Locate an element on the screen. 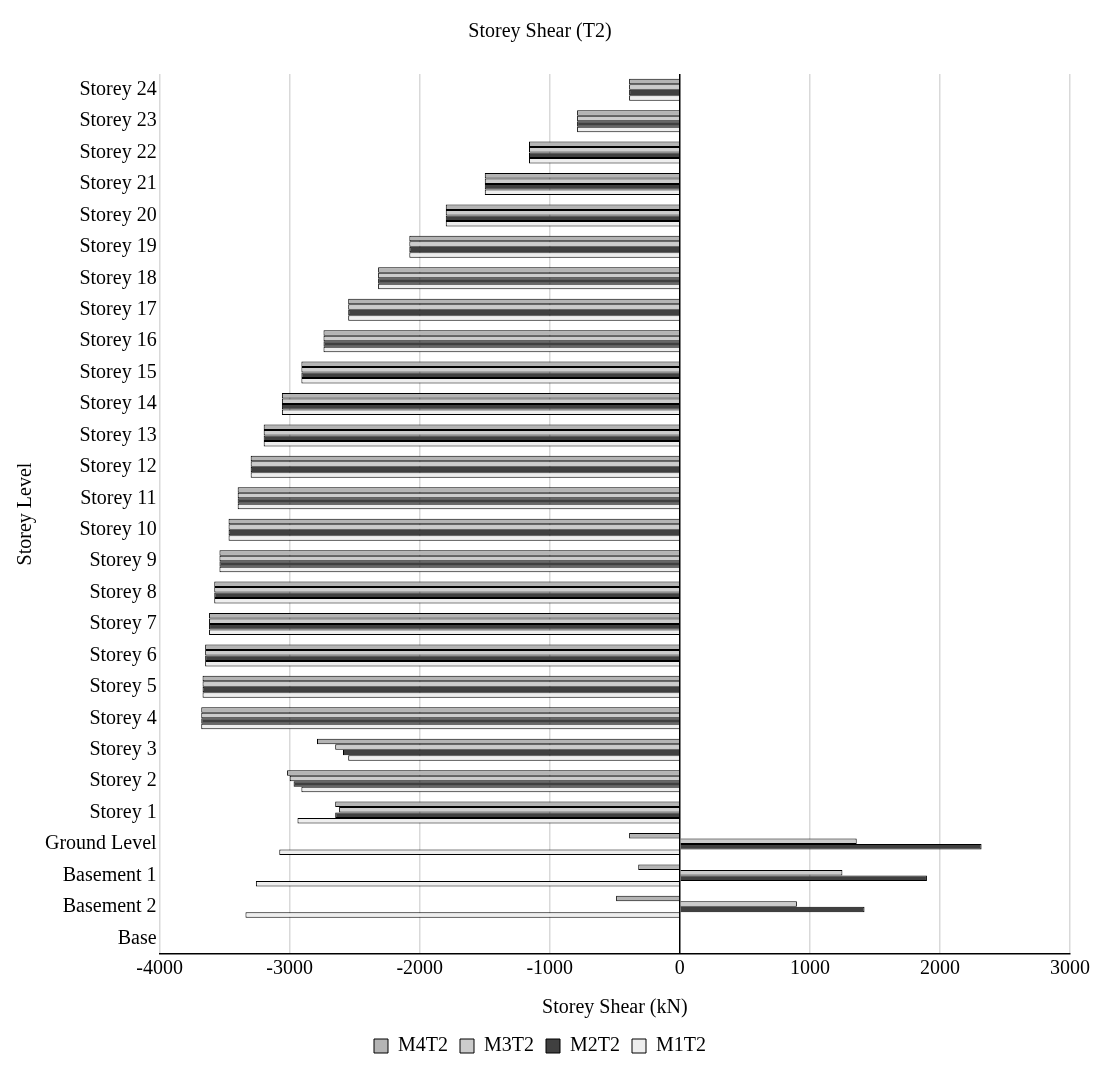 The height and width of the screenshot is (1086, 1100). y-tick-label: Storey 3 is located at coordinates (123, 748).